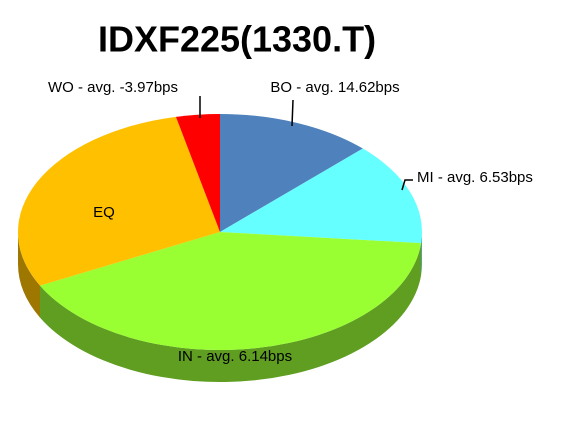 Image resolution: width=567 pixels, height=436 pixels. Describe the element at coordinates (237, 39) in the screenshot. I see `chart-title: IDXF225(1330.T)` at that location.